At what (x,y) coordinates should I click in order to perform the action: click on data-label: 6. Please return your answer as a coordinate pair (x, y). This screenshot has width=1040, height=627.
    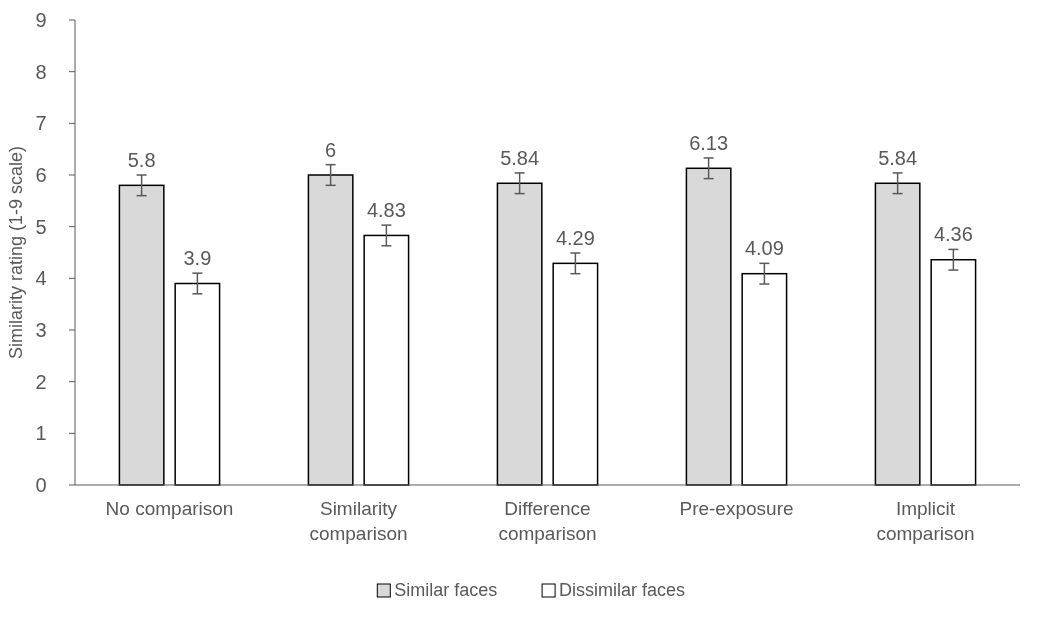
    Looking at the image, I should click on (331, 149).